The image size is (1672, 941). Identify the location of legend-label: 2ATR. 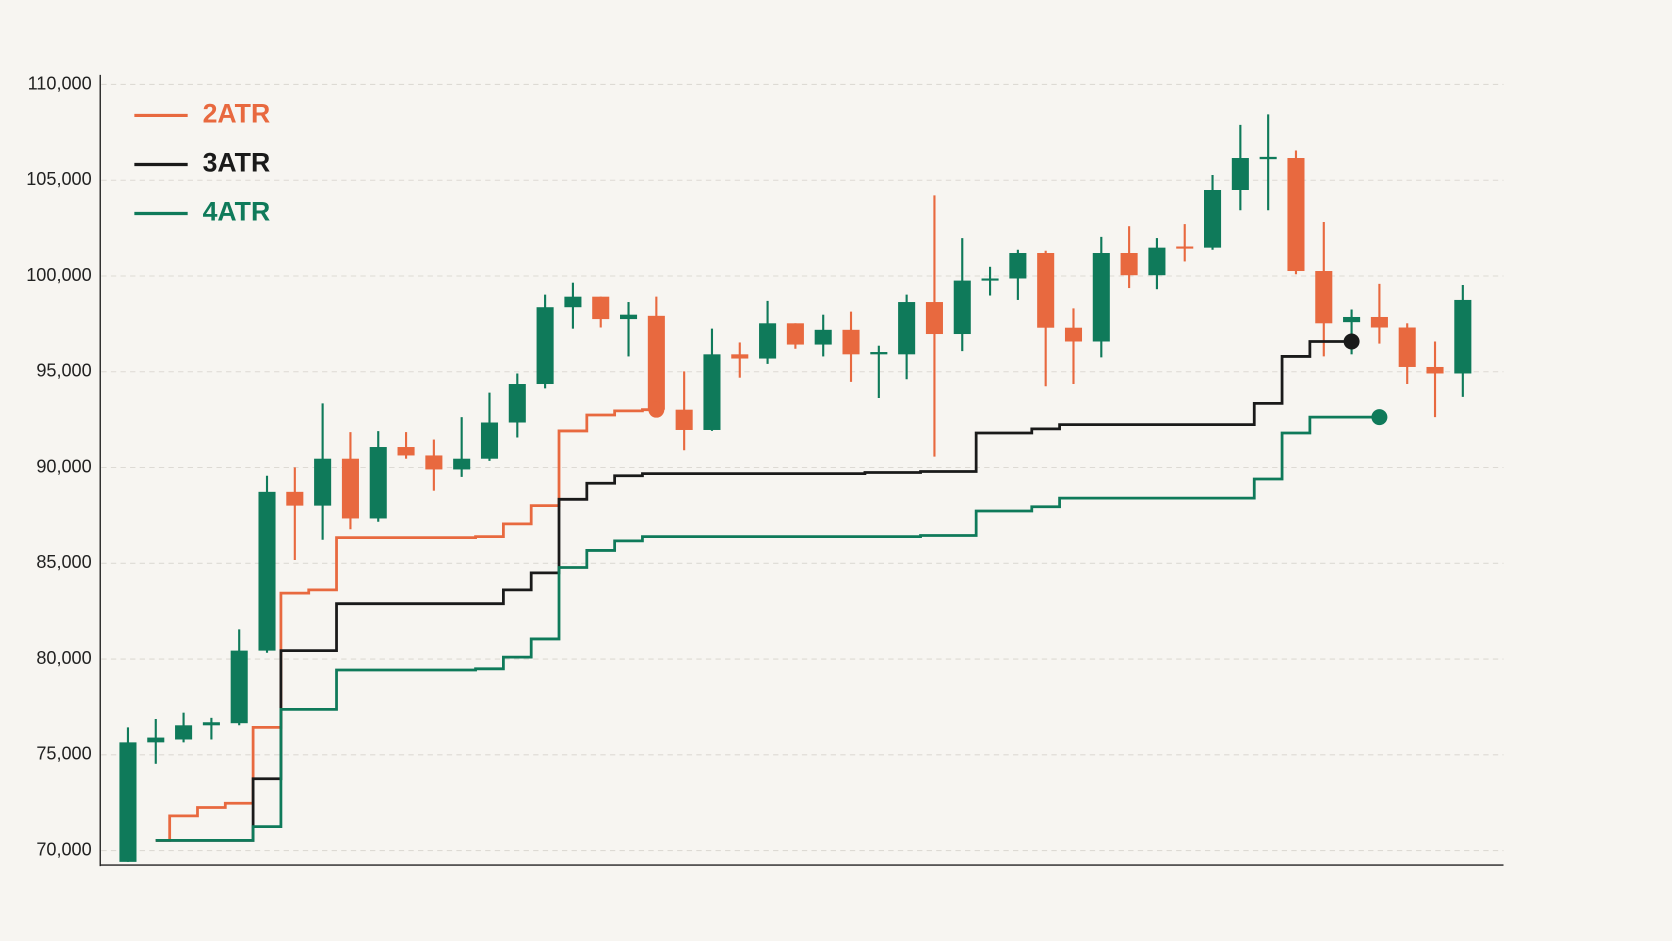
(237, 113).